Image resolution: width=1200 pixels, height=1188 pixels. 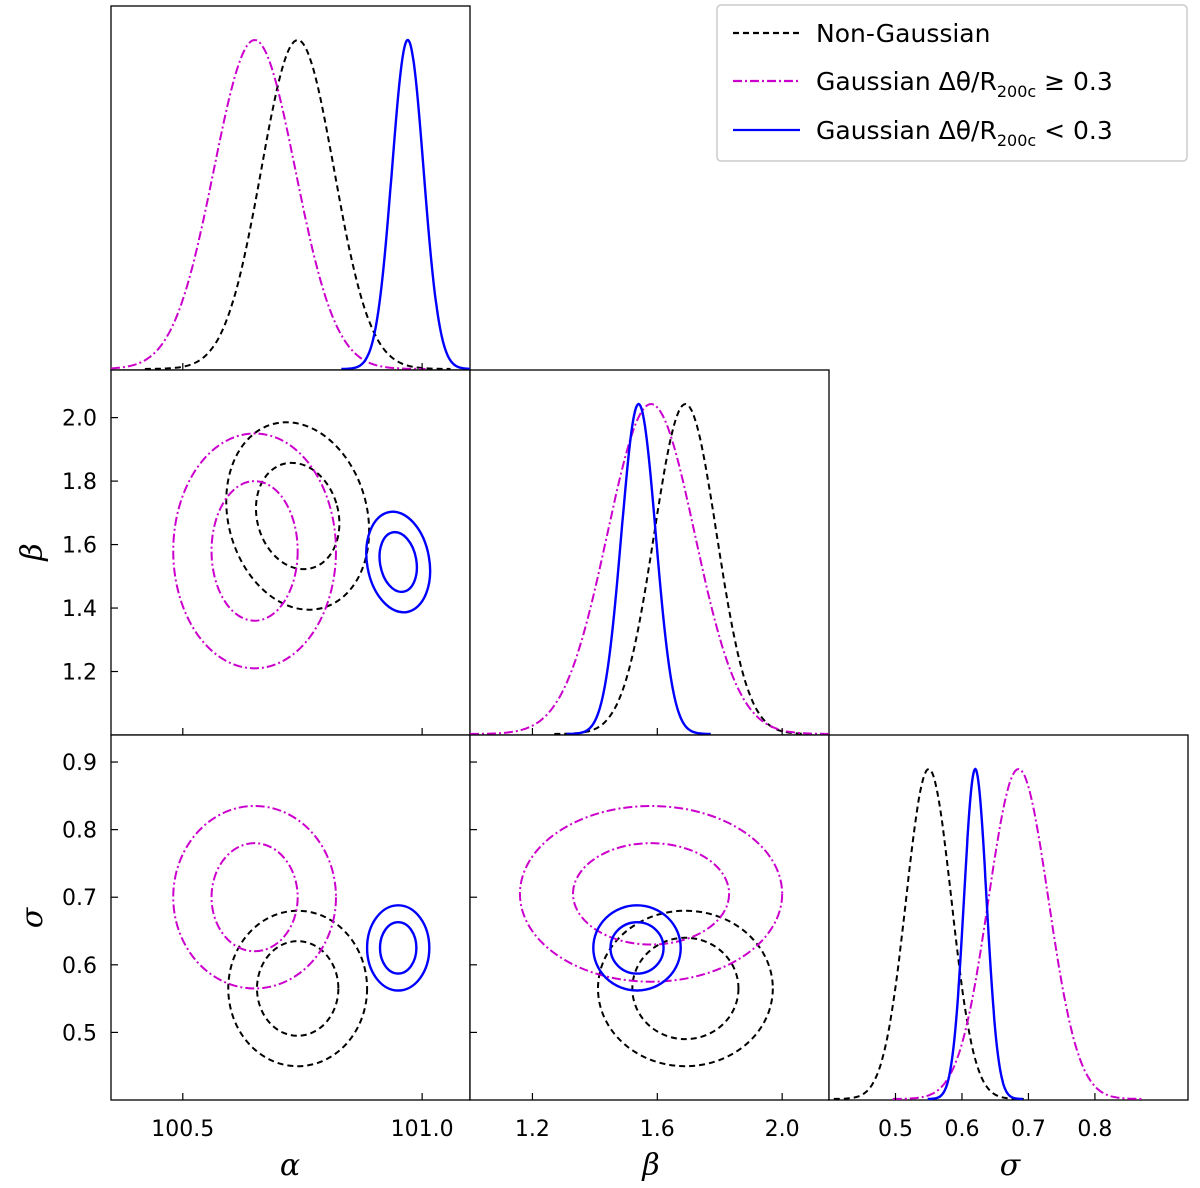 What do you see at coordinates (79, 673) in the screenshot?
I see `y-tick-label: 1.2` at bounding box center [79, 673].